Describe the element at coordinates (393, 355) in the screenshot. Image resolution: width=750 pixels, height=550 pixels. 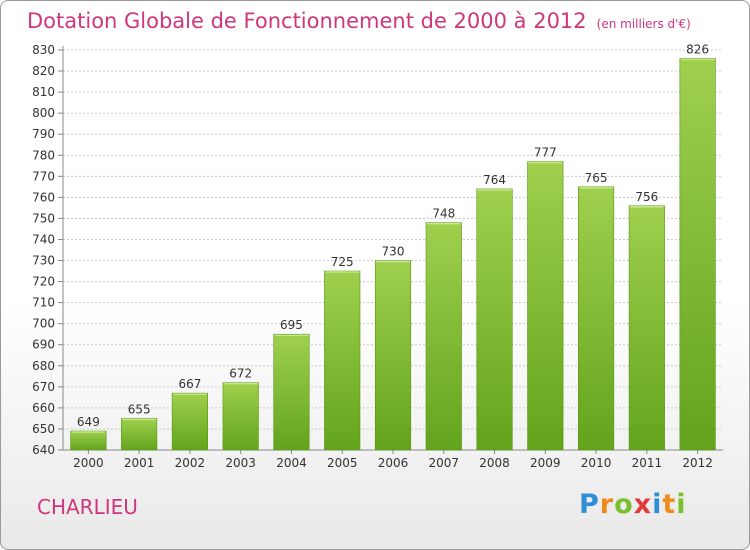
I see `bar-2006` at that location.